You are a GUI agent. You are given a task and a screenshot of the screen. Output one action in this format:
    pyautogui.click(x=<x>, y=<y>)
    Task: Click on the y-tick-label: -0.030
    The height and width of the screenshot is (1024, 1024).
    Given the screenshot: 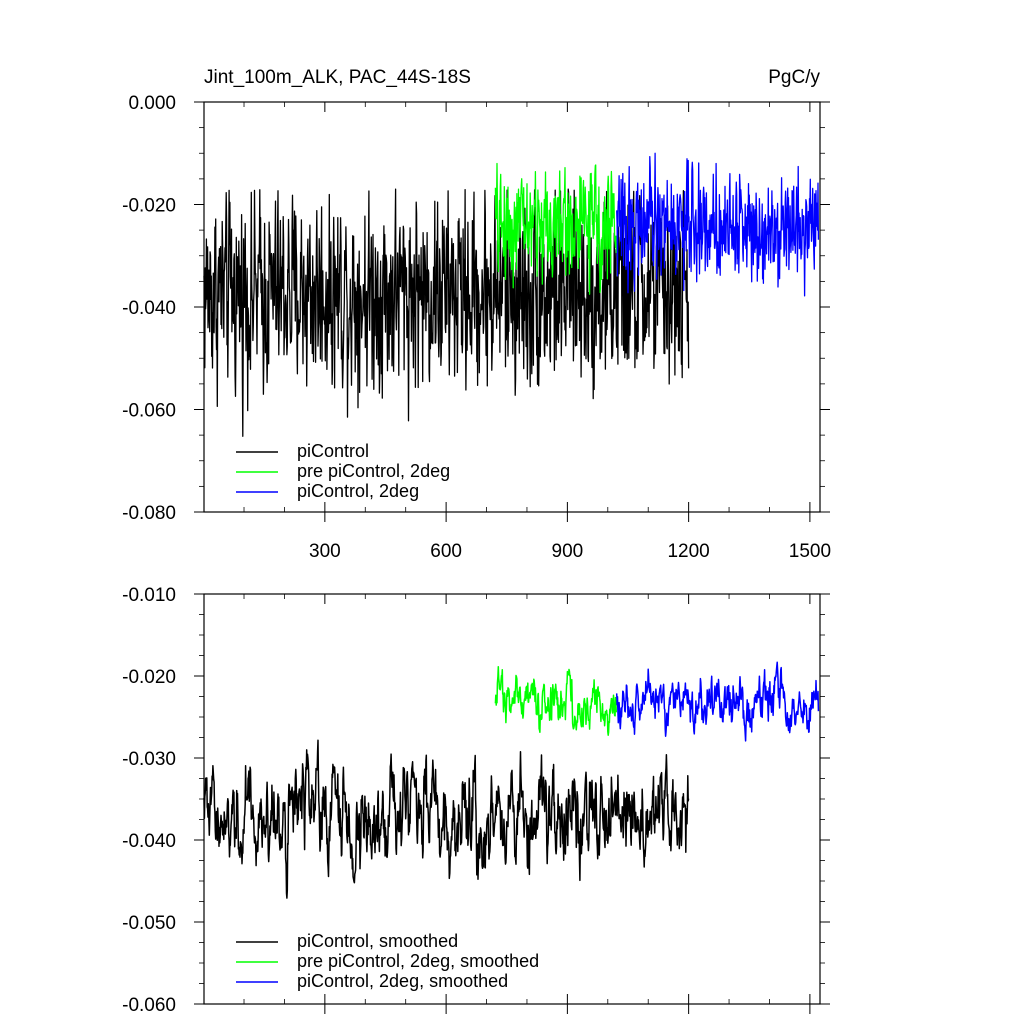 What is the action you would take?
    pyautogui.click(x=149, y=759)
    